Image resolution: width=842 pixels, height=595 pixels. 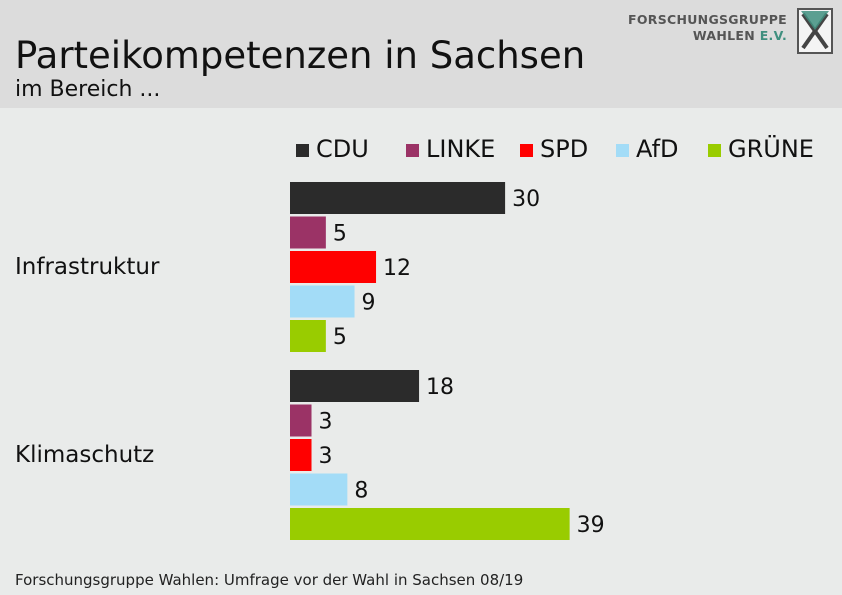 I want to click on logo: FORSCHUNGSGRUPPE WAHLEN E.V., so click(x=731, y=32).